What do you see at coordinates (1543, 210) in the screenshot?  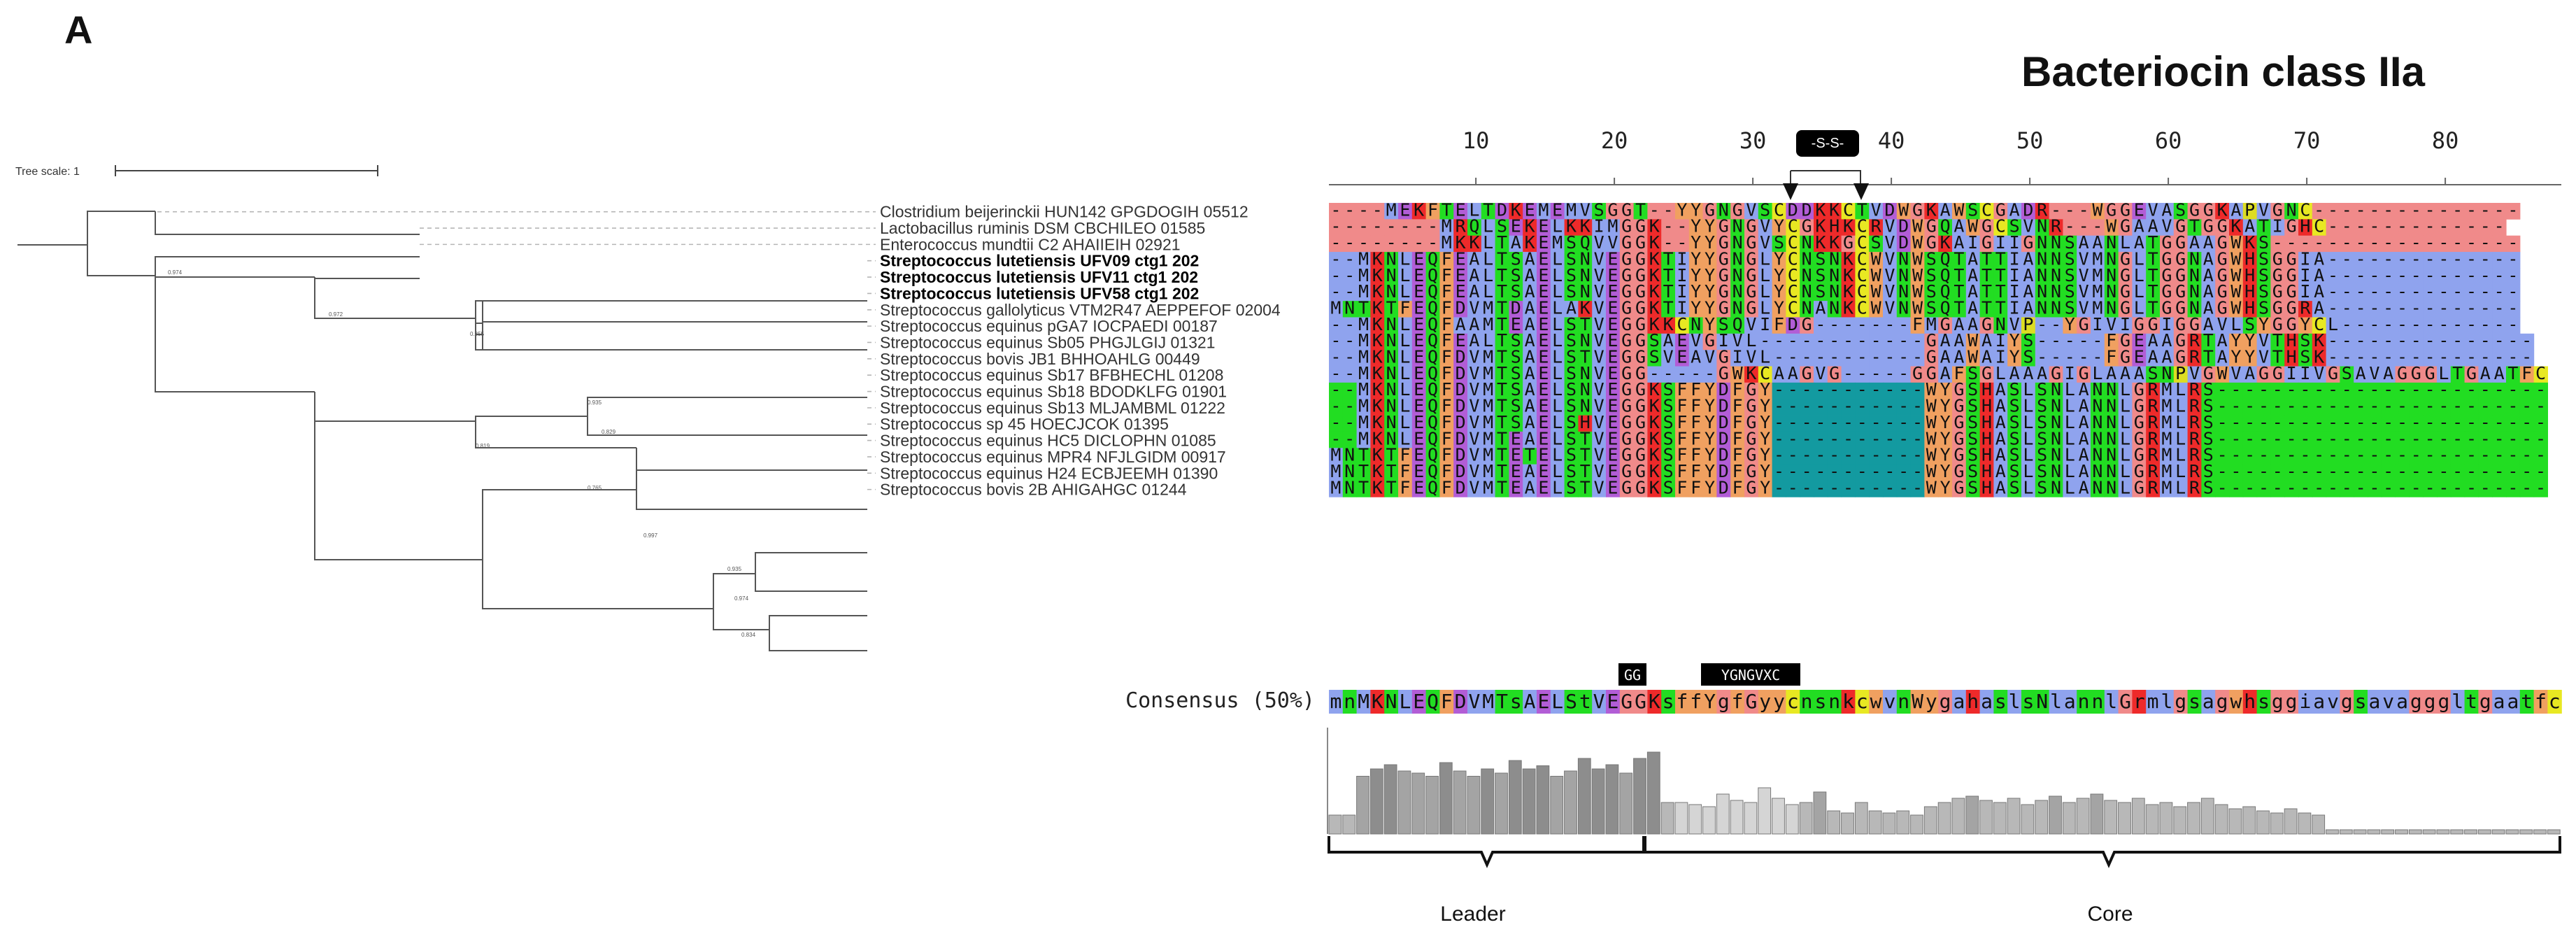 I see `svg-text: M` at bounding box center [1543, 210].